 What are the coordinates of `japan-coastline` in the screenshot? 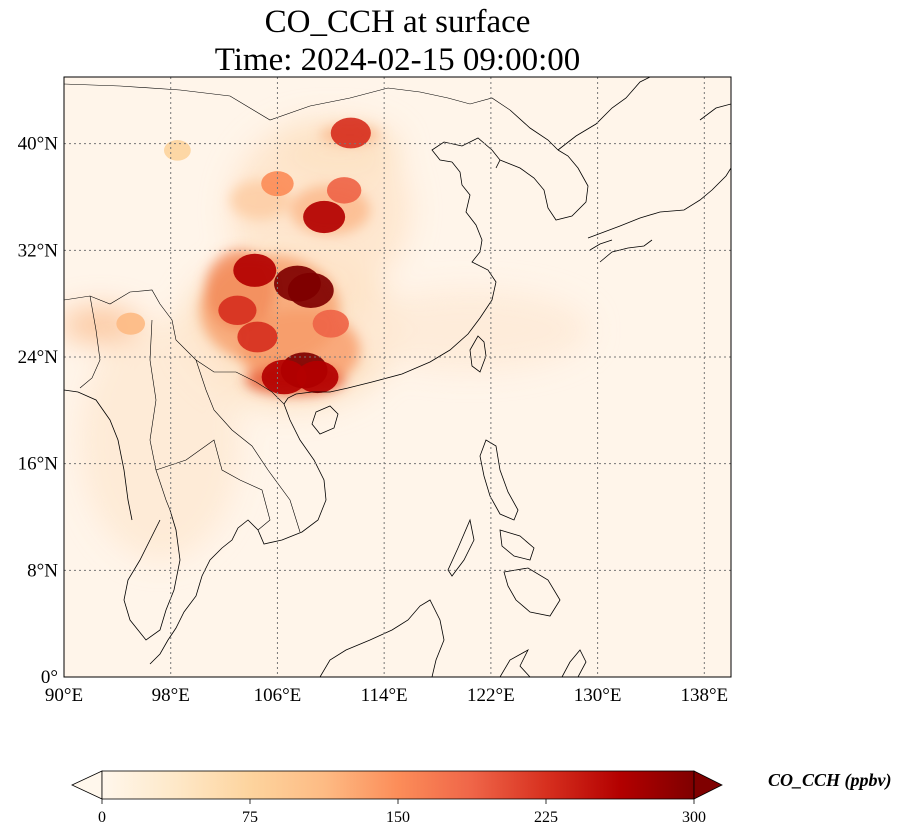 It's located at (659, 215).